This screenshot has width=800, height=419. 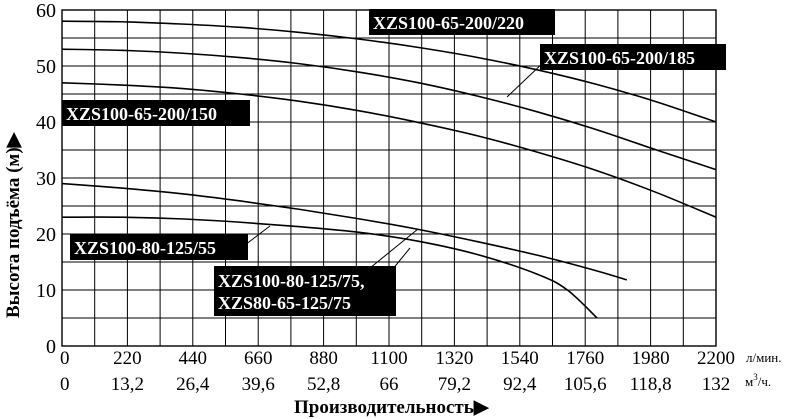 What do you see at coordinates (258, 358) in the screenshot?
I see `x-tick-label: 660` at bounding box center [258, 358].